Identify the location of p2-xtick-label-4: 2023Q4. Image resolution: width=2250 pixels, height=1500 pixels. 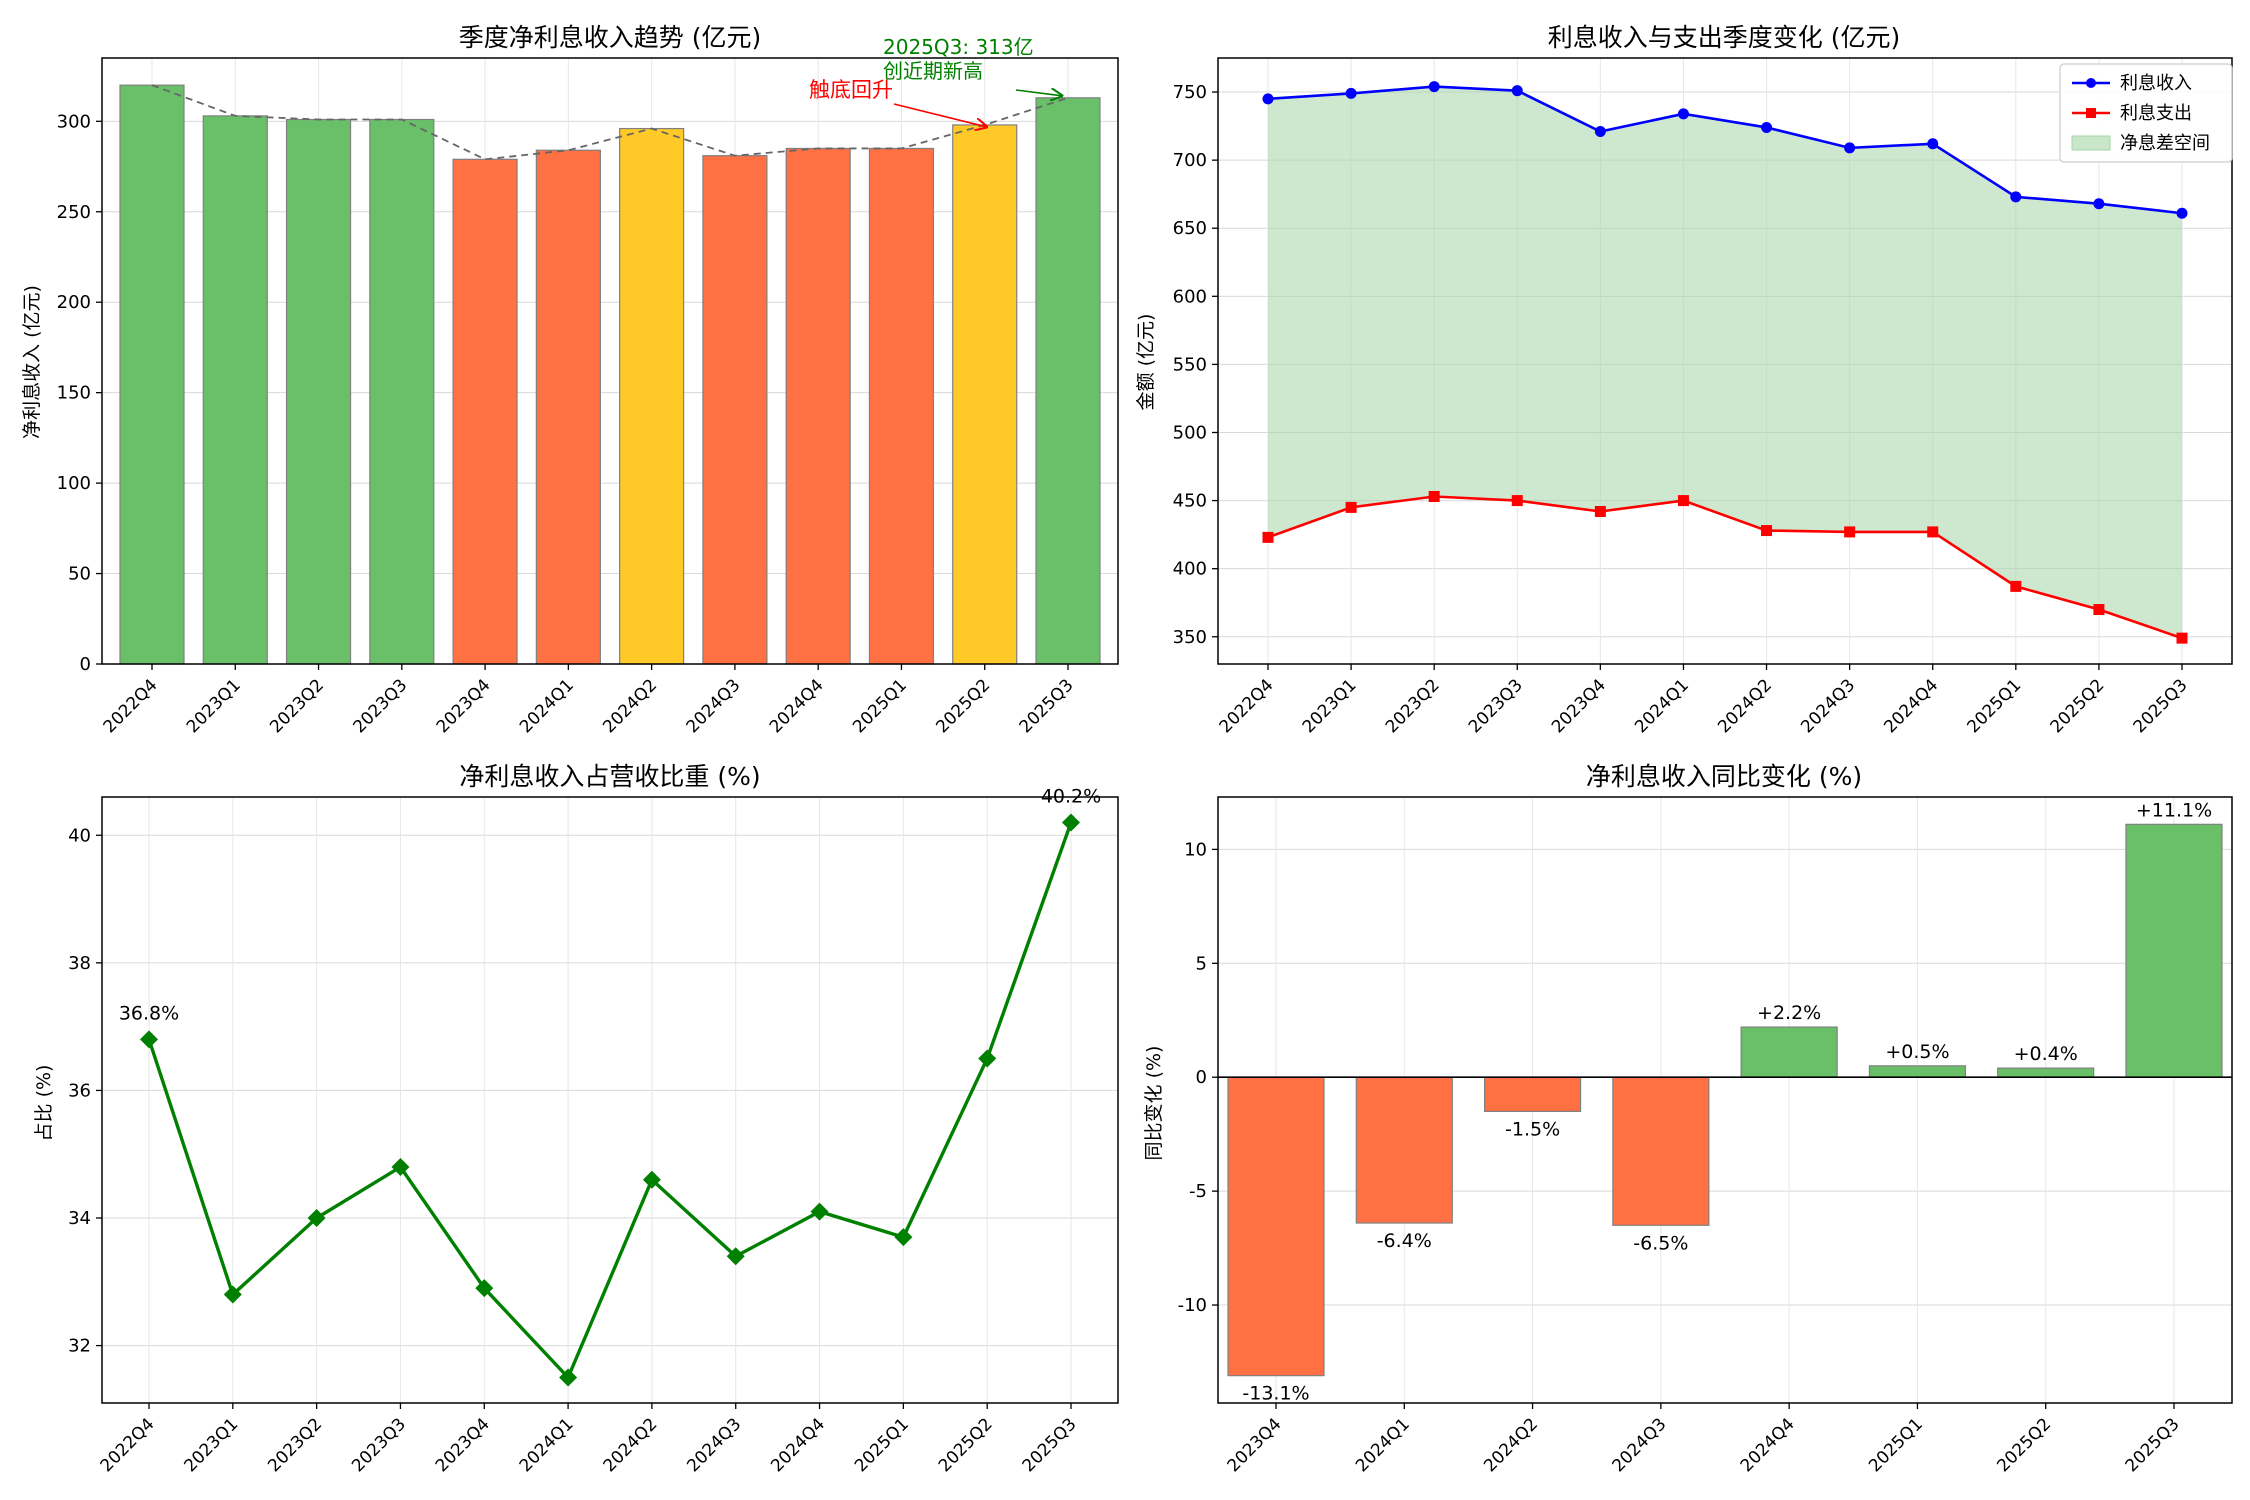
(1579, 706).